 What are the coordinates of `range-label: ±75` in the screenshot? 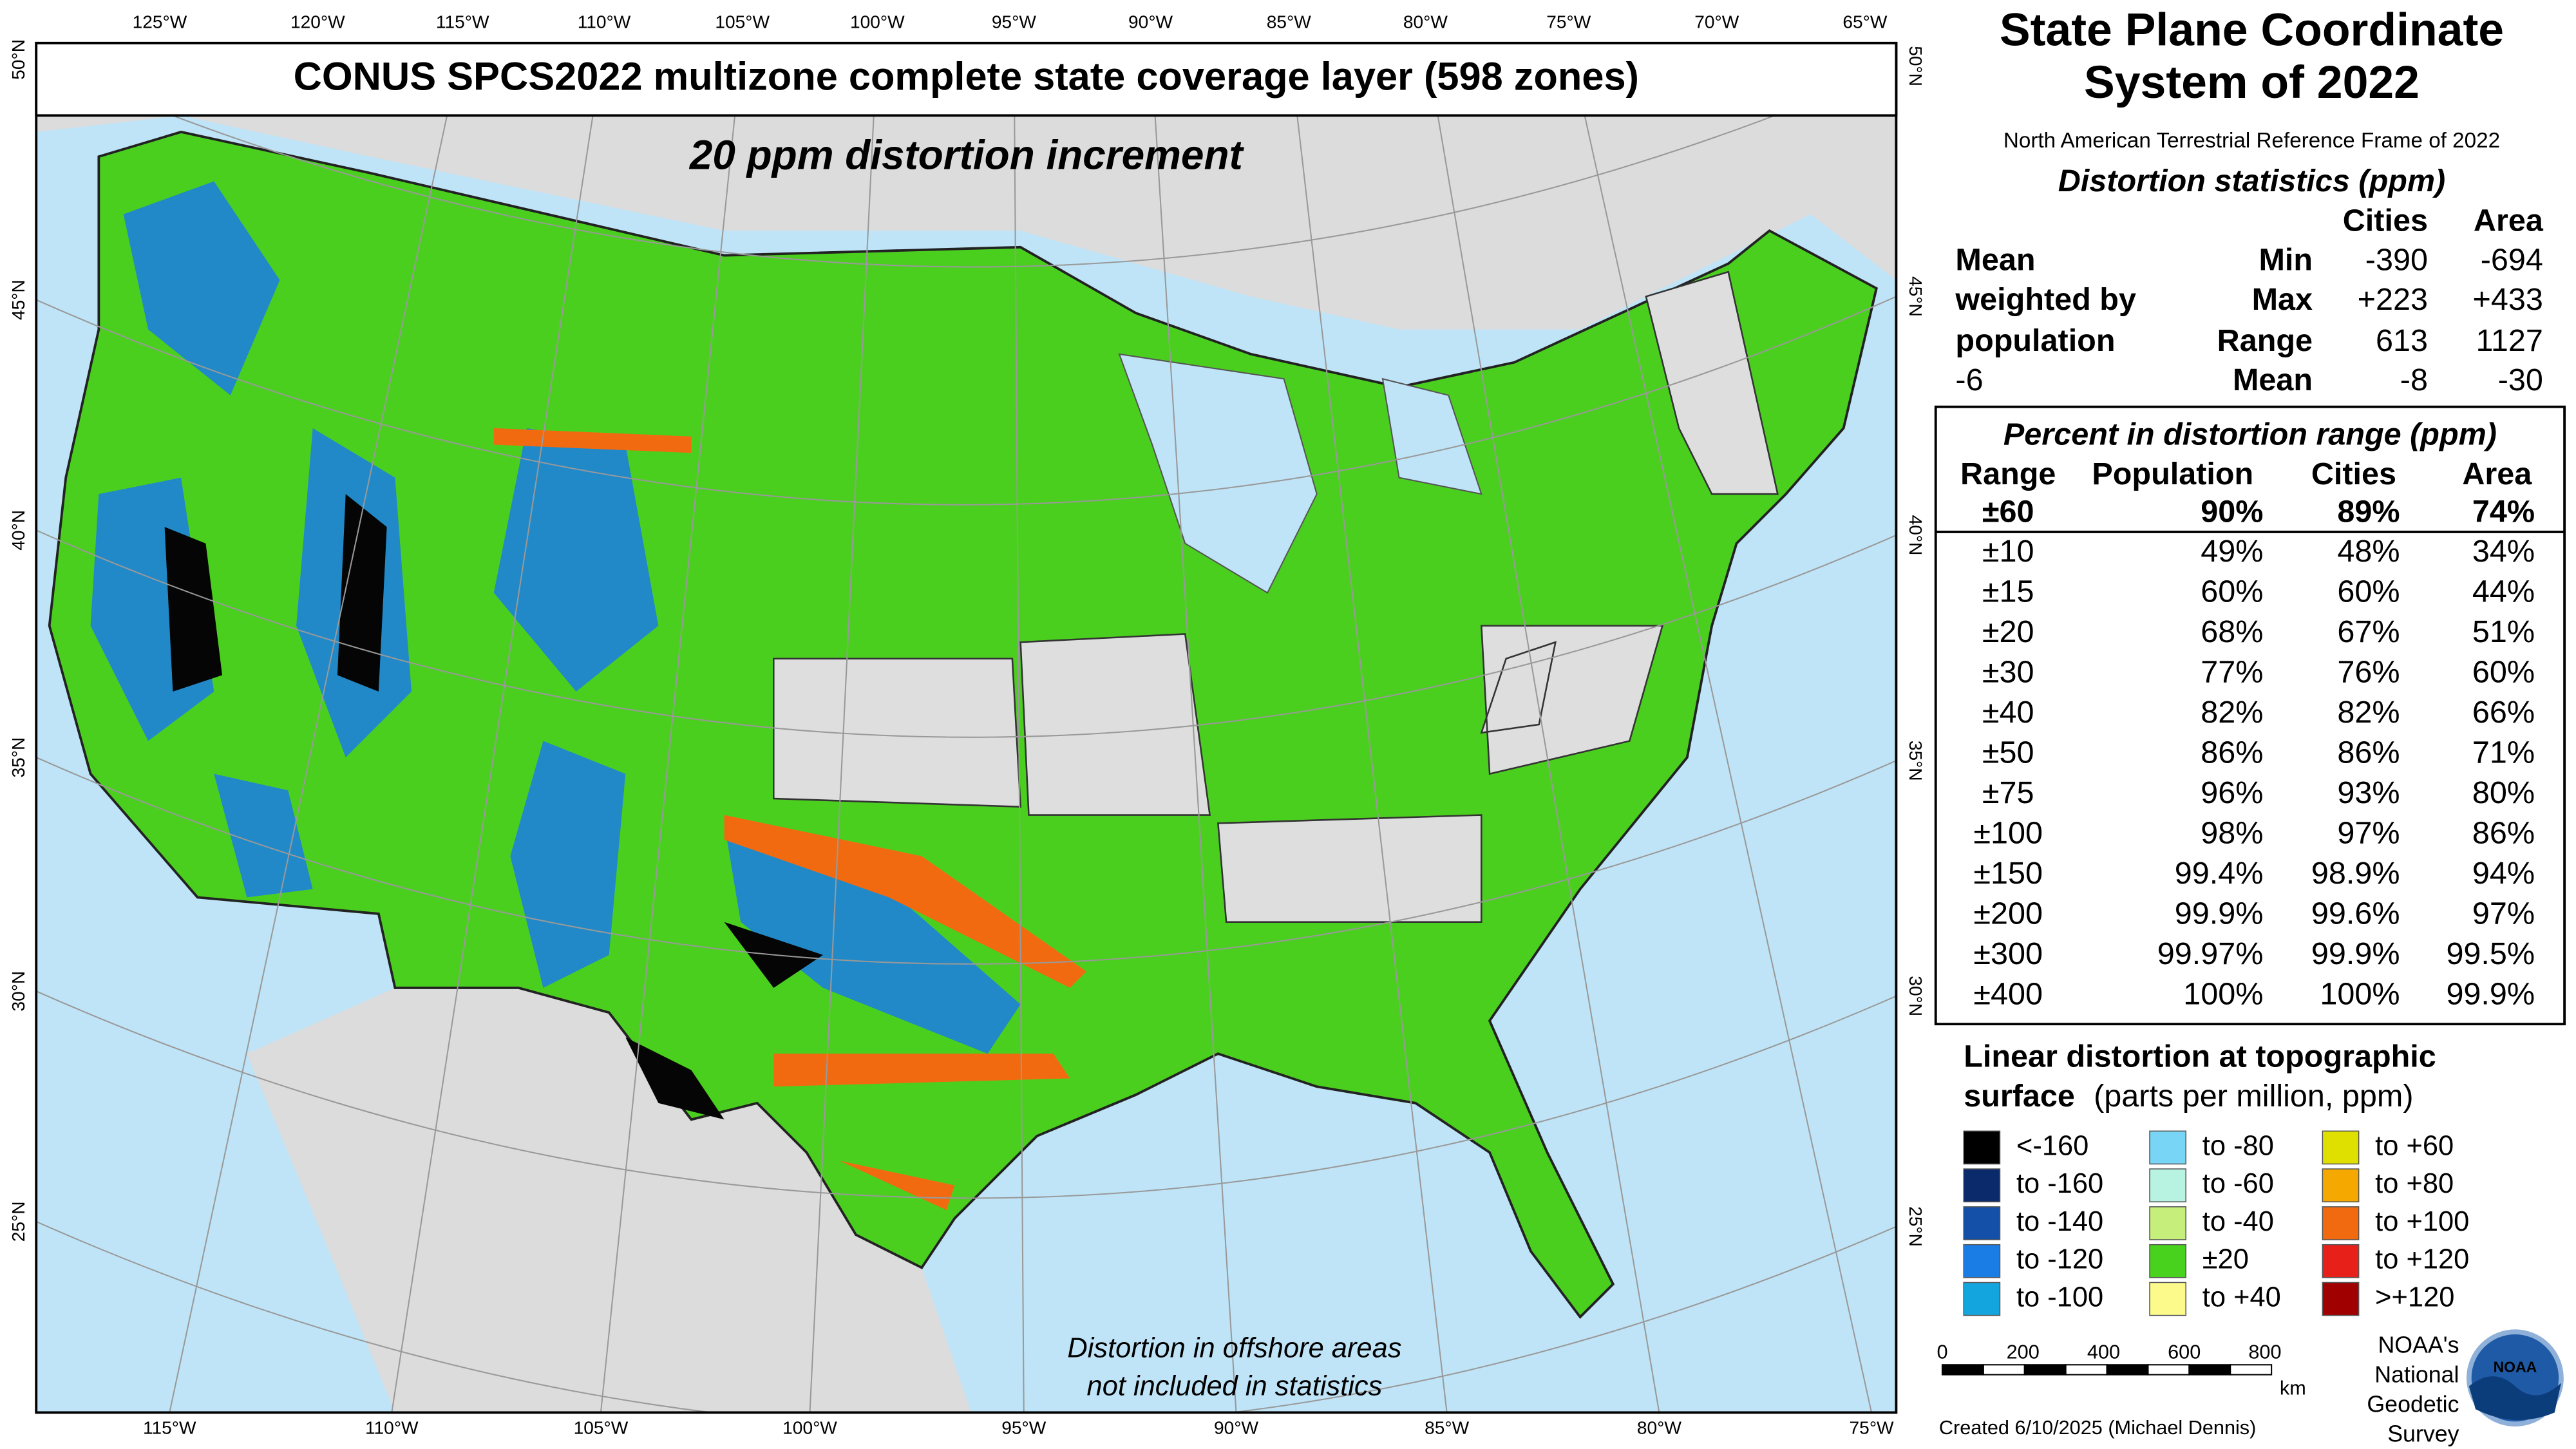 It's located at (2008, 792).